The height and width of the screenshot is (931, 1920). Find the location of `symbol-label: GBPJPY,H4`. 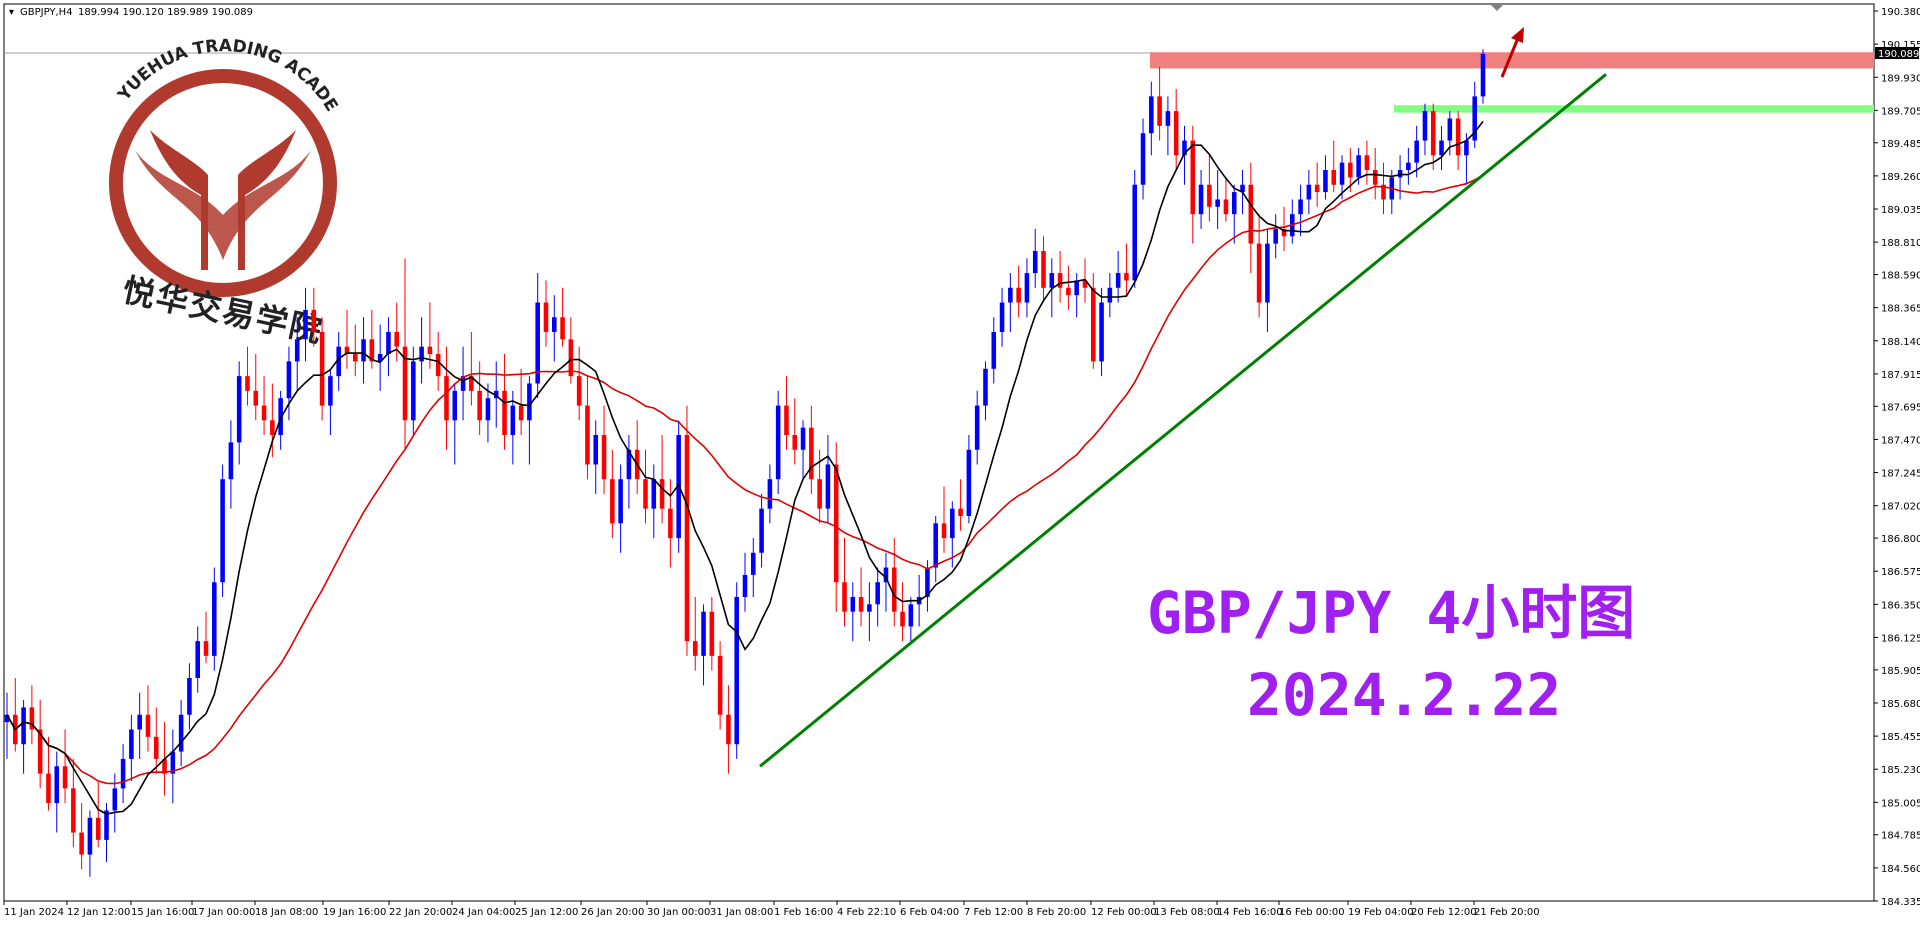

symbol-label: GBPJPY,H4 is located at coordinates (46, 12).